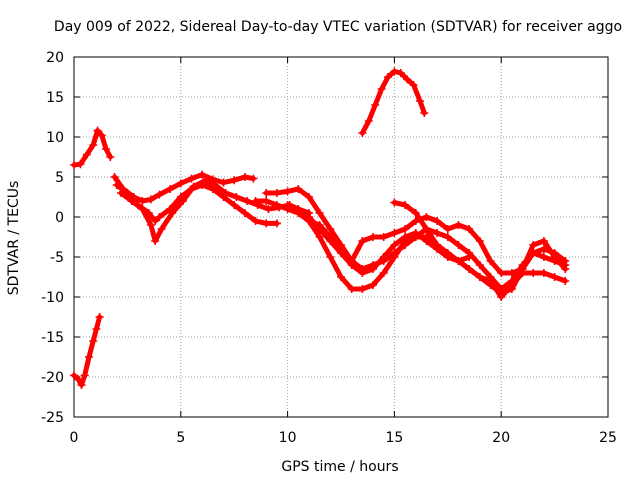 This screenshot has height=480, width=640. I want to click on x-tick-label: 0, so click(74, 438).